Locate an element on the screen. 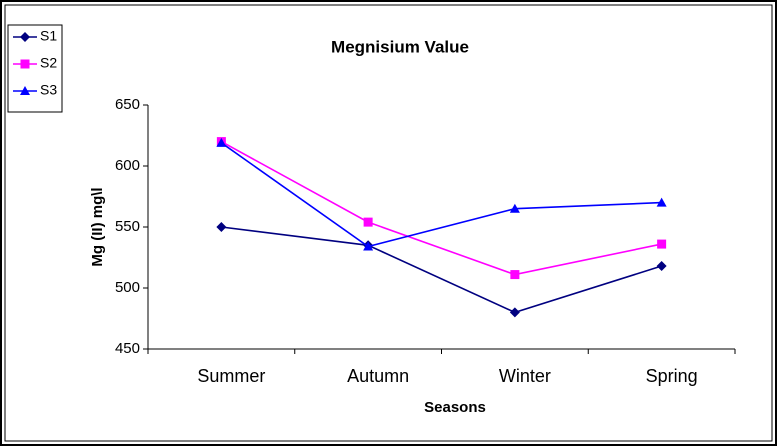  x-tick-label: Winter is located at coordinates (525, 376).